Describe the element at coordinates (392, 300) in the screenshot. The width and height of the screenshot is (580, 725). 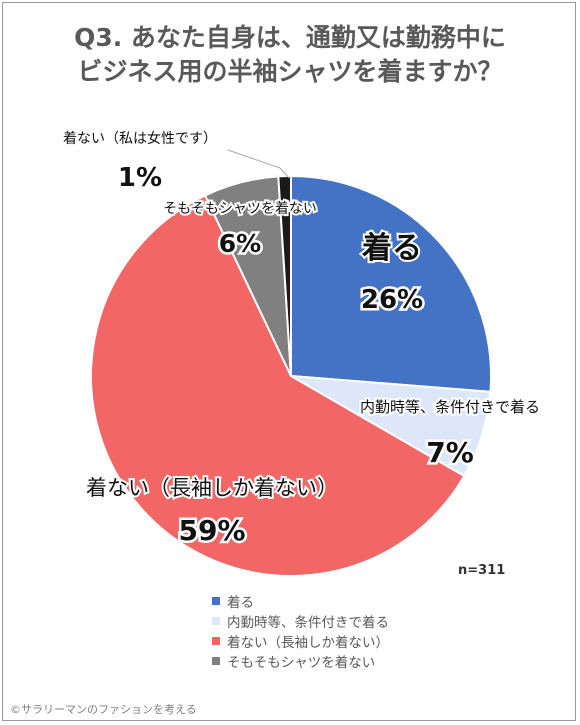
I see `slice-value-wear: 26%` at that location.